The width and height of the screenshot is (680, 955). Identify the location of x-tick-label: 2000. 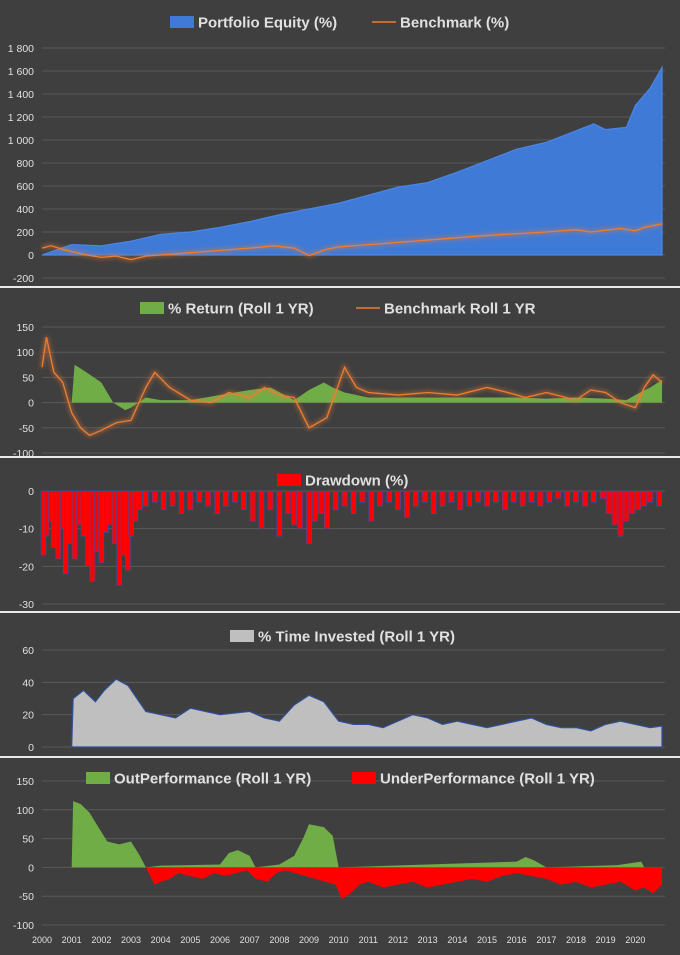
(42, 940).